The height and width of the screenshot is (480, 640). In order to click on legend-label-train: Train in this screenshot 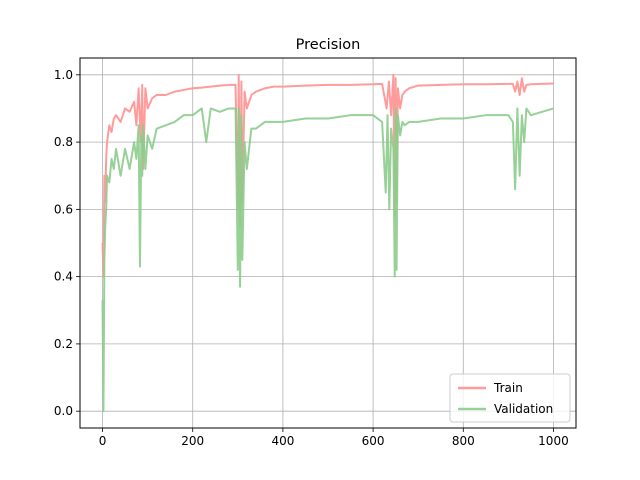, I will do `click(508, 388)`.